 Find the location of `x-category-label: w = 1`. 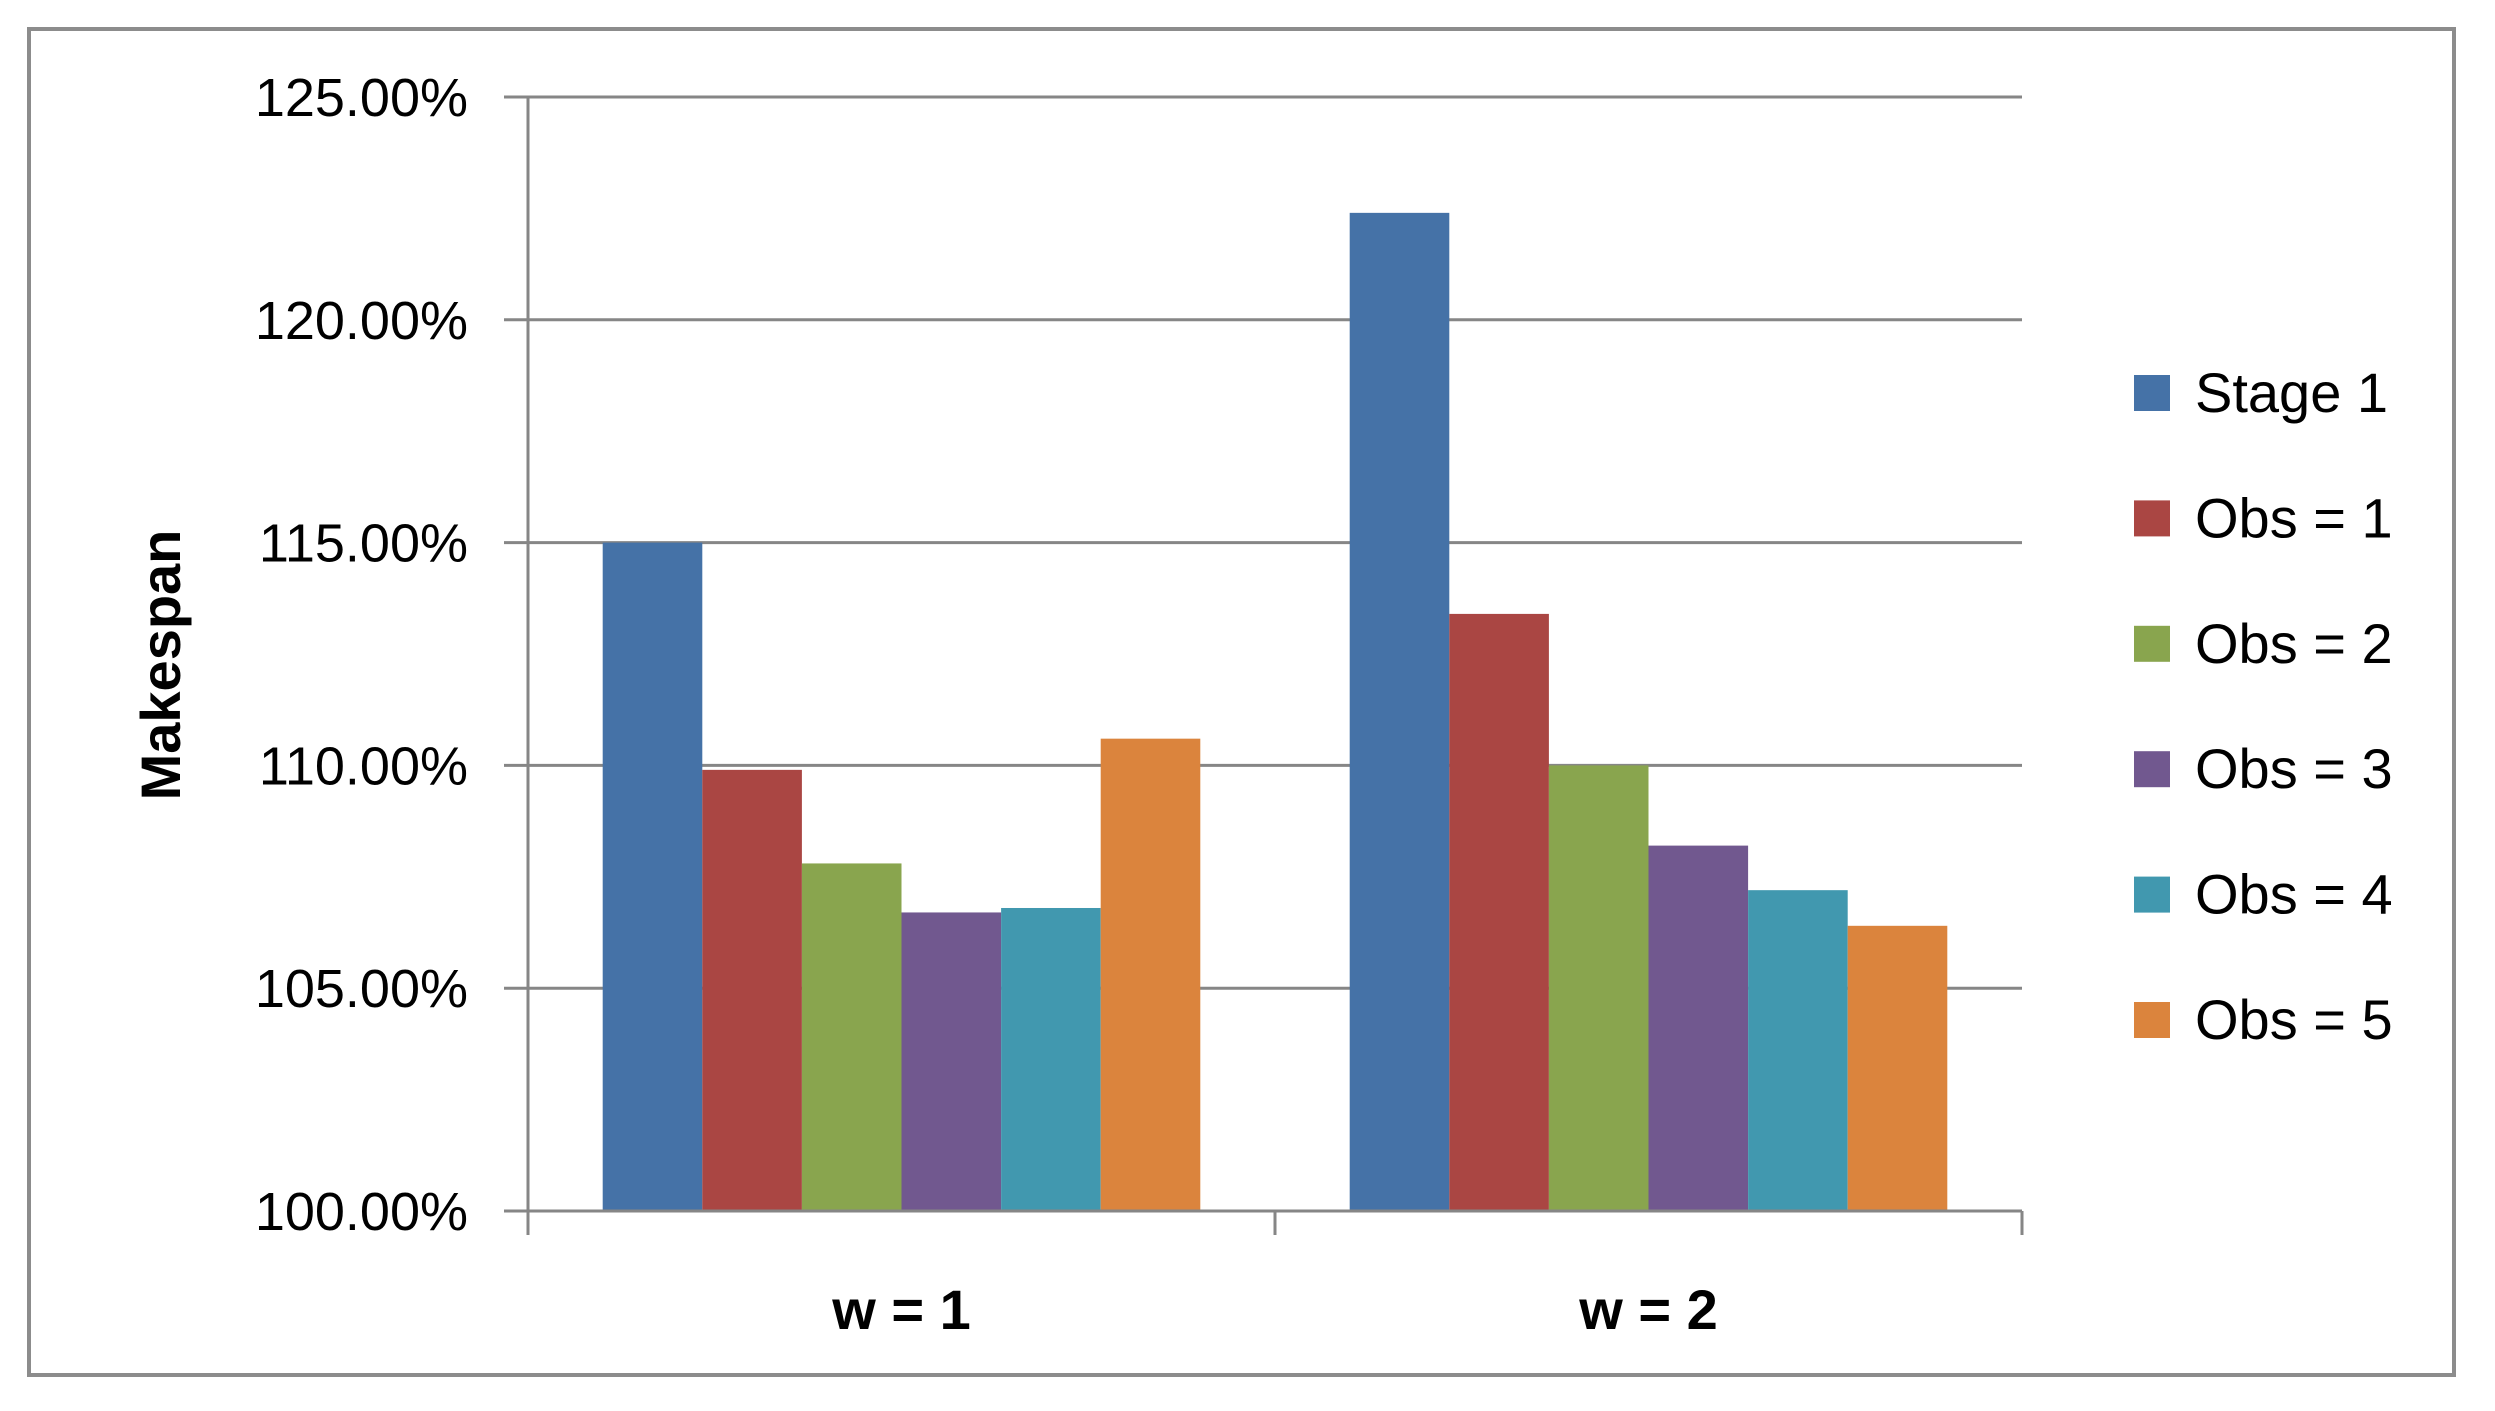

x-category-label: w = 1 is located at coordinates (901, 1309).